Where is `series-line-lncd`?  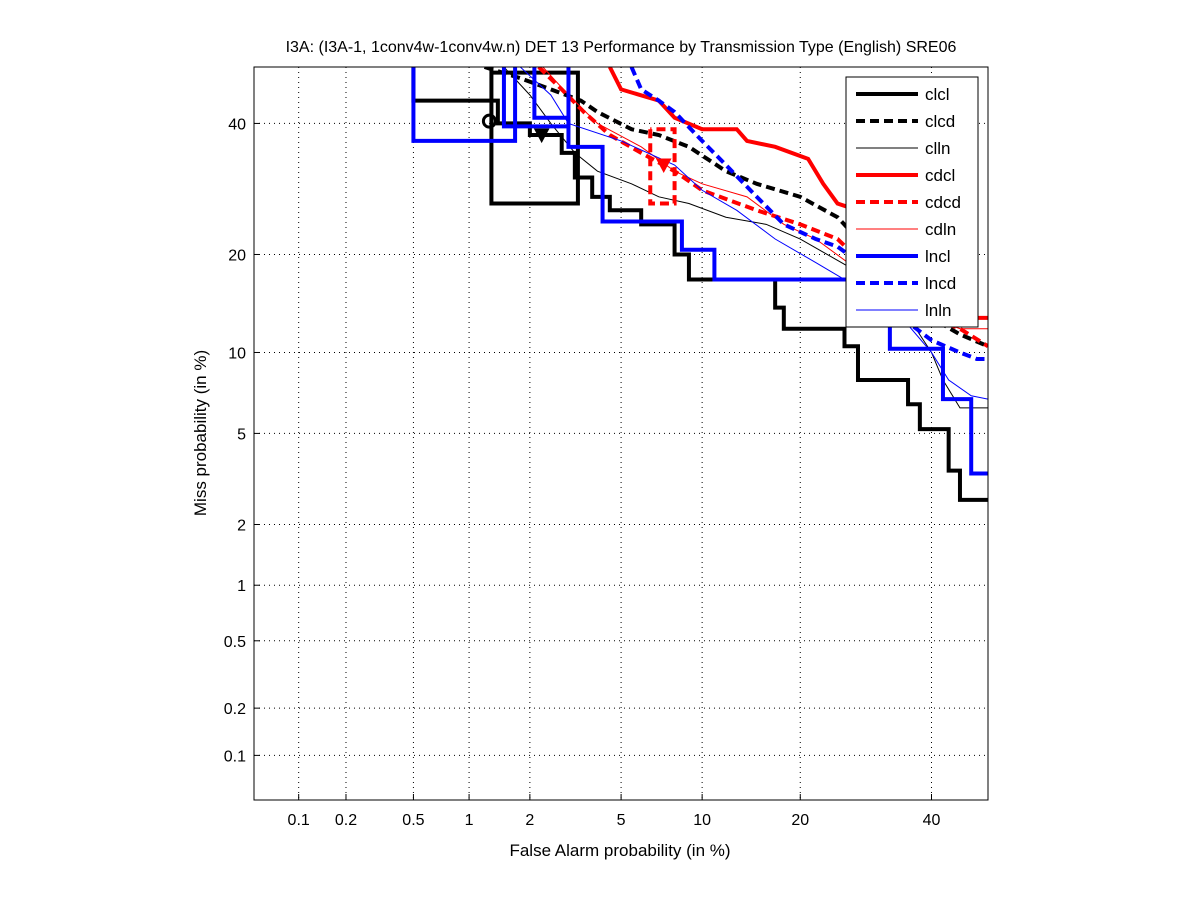 series-line-lncd is located at coordinates (808, 214).